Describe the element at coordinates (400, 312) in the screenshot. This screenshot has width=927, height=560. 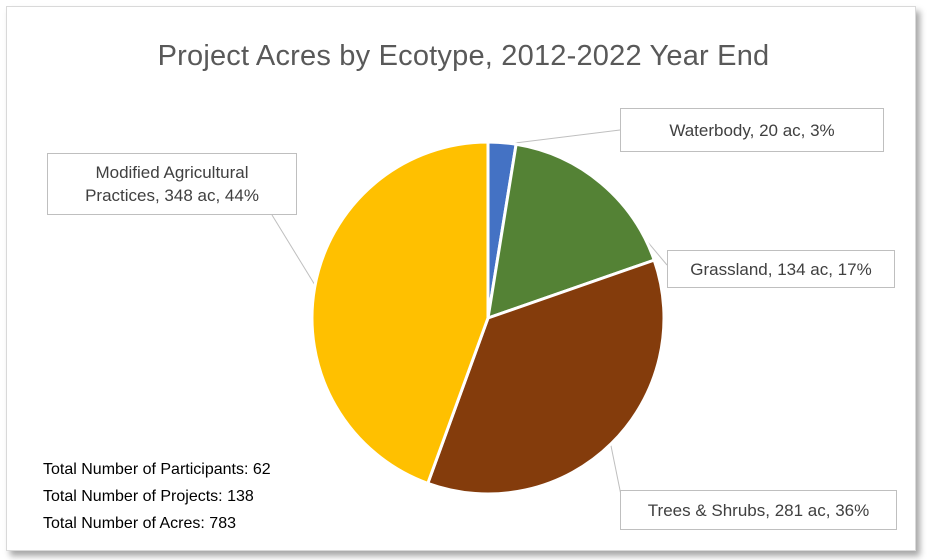
I see `pie-slice-modified-agricultural-practices` at that location.